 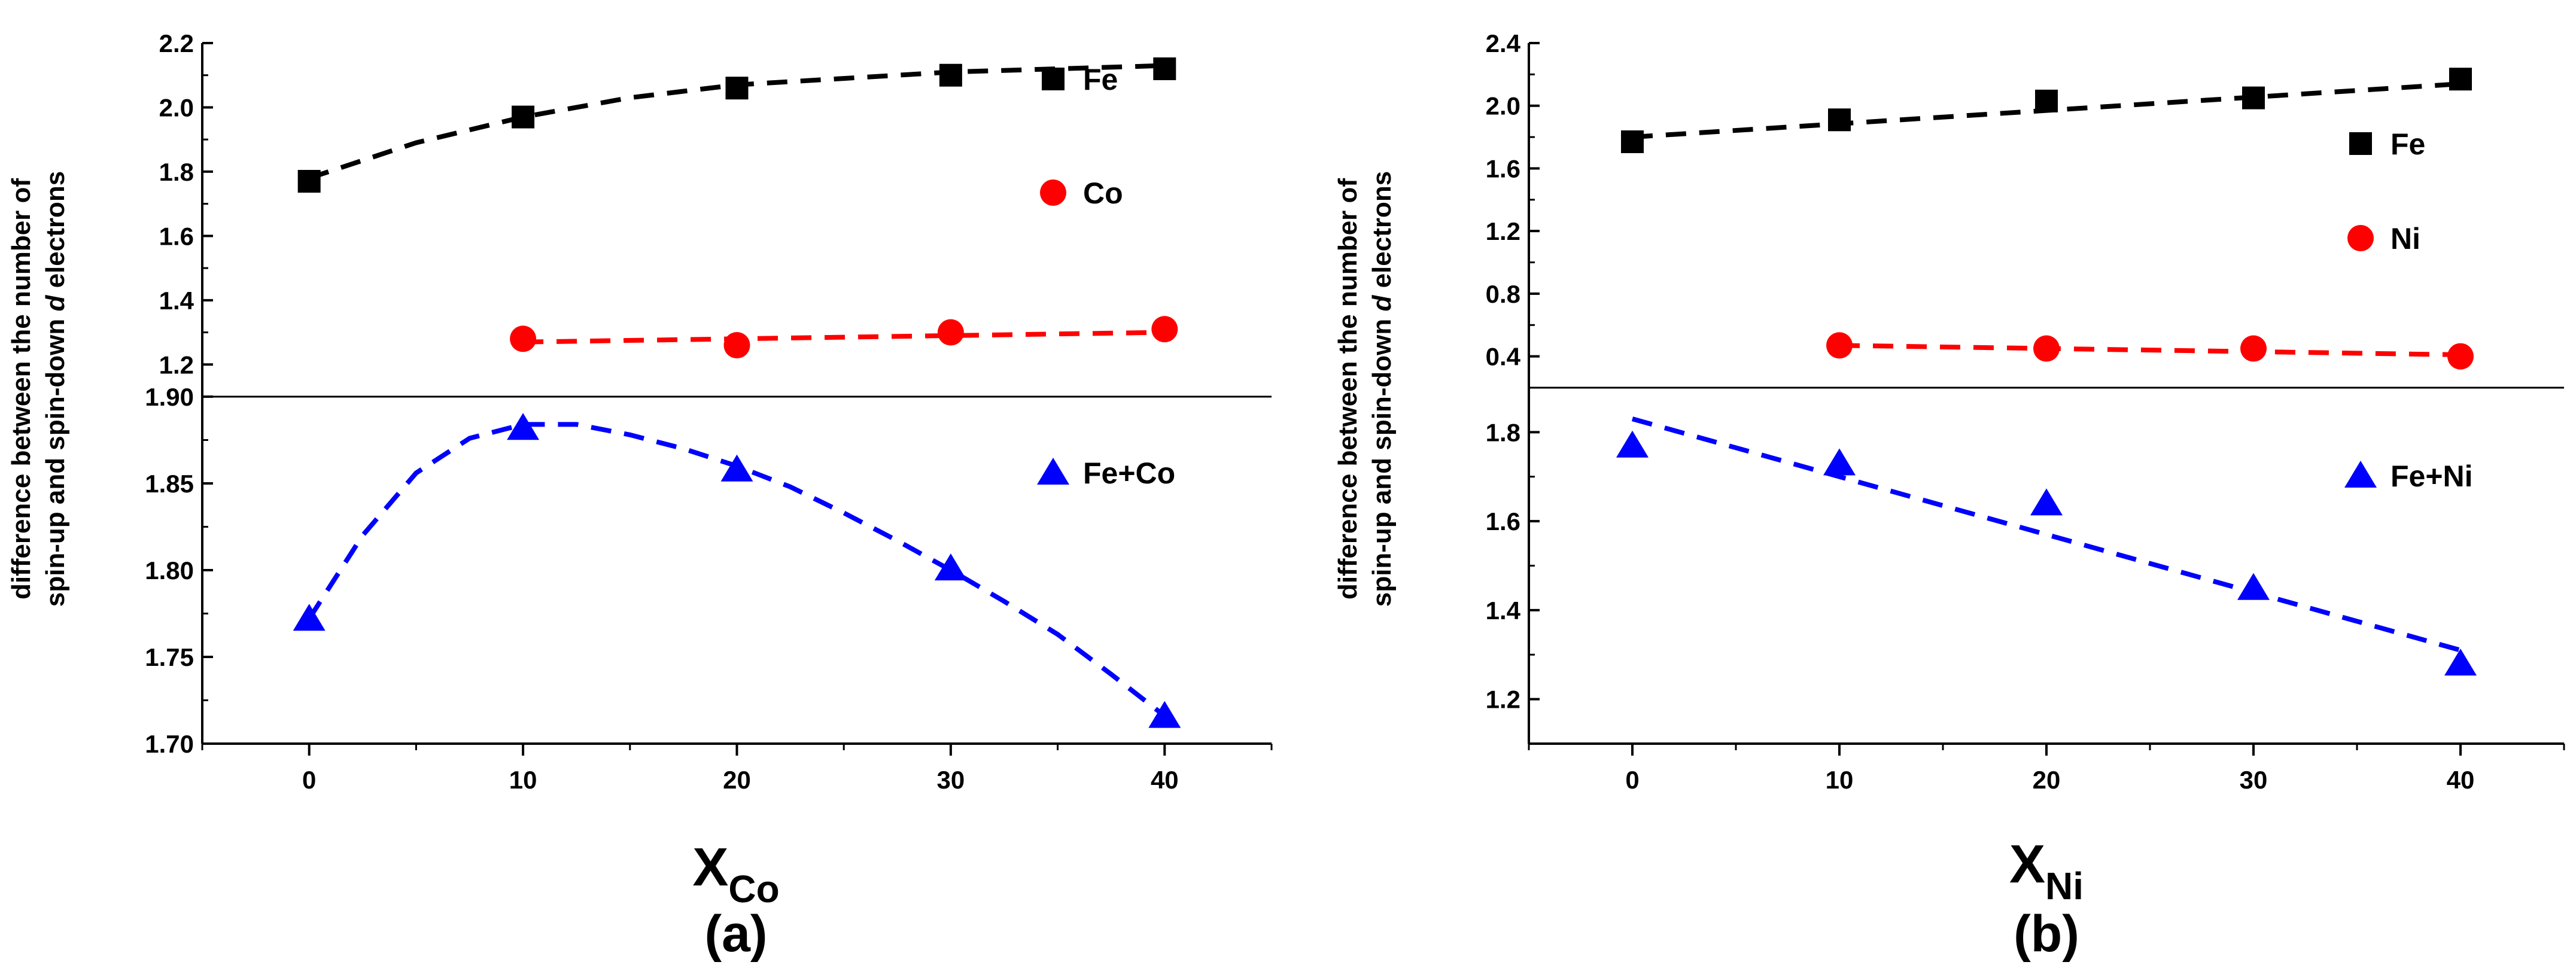 What do you see at coordinates (2150, 350) in the screenshot?
I see `fit-line-ni` at bounding box center [2150, 350].